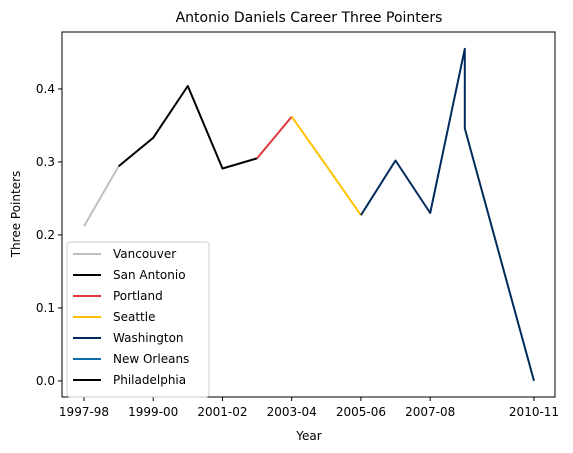 Image resolution: width=573 pixels, height=453 pixels. Describe the element at coordinates (84, 412) in the screenshot. I see `x-tick-label: 1997-98` at that location.